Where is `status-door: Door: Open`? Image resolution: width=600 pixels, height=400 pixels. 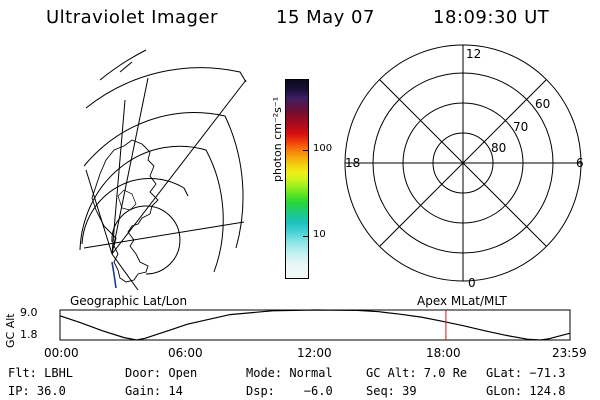
status-door: Door: Open is located at coordinates (161, 373).